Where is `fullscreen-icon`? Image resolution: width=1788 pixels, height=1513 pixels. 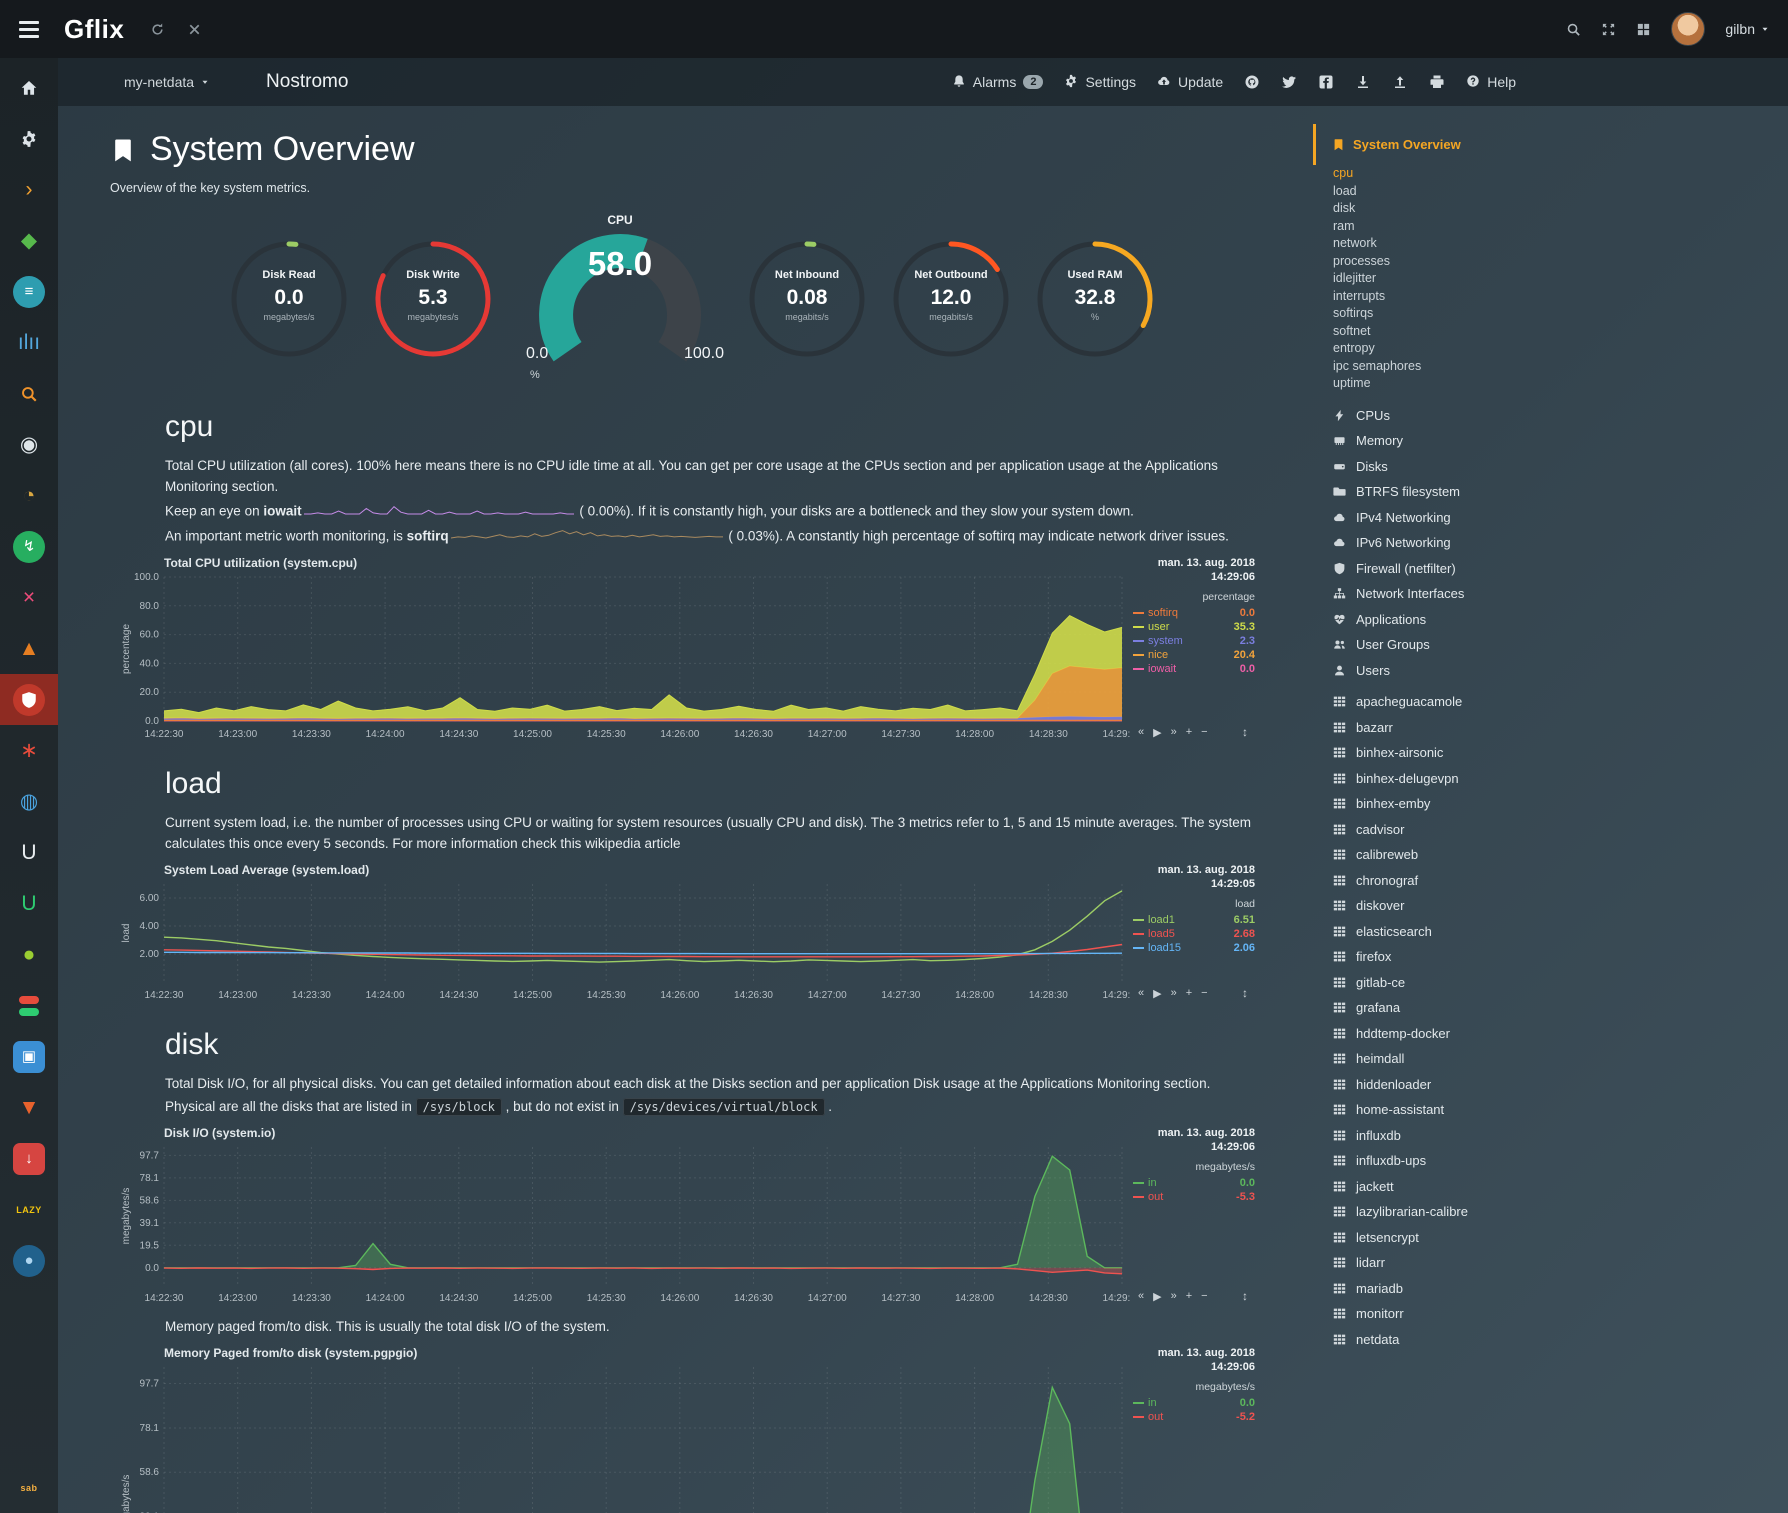 fullscreen-icon is located at coordinates (1608, 29).